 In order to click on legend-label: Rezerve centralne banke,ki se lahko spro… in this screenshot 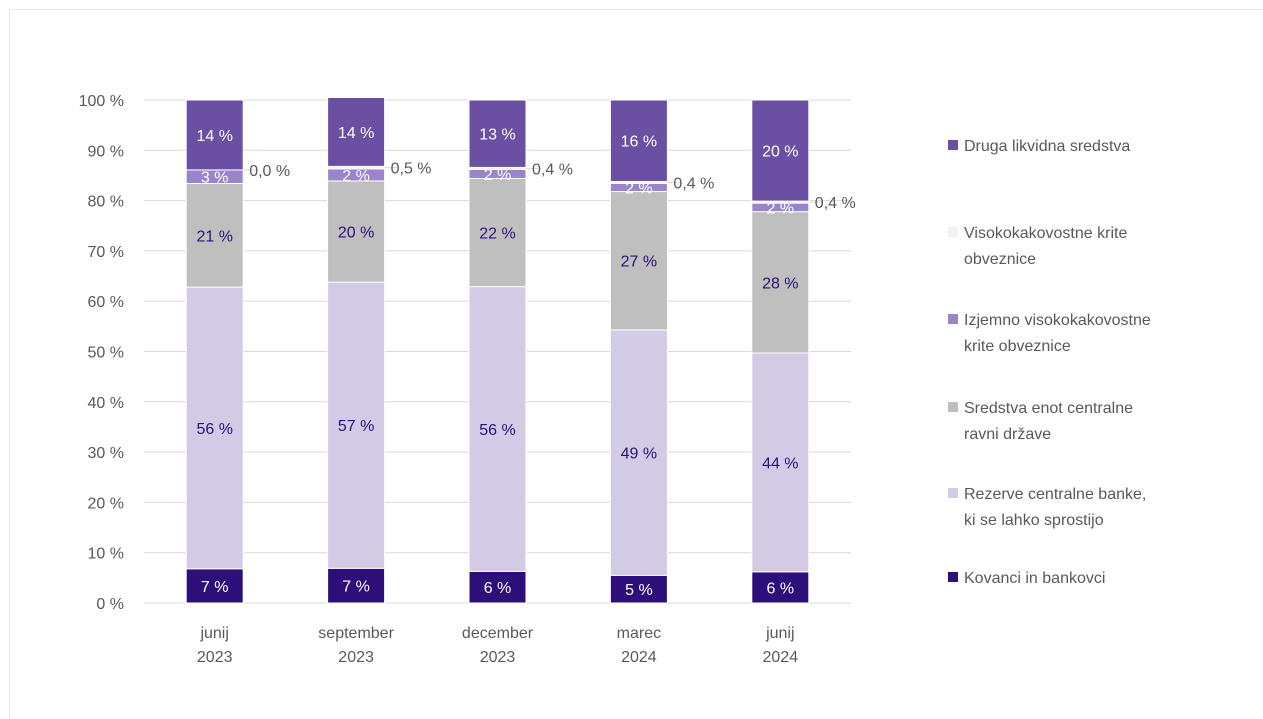, I will do `click(1055, 507)`.